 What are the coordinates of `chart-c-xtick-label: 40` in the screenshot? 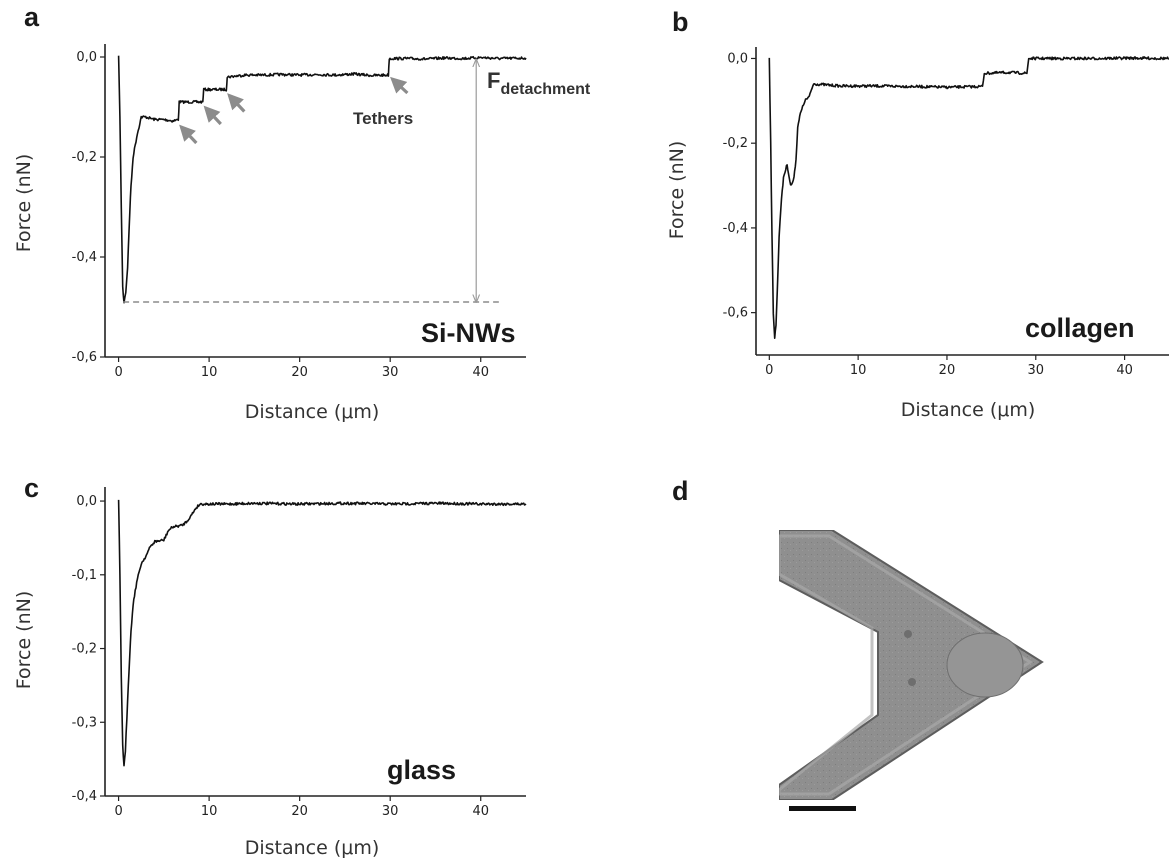 It's located at (480, 811).